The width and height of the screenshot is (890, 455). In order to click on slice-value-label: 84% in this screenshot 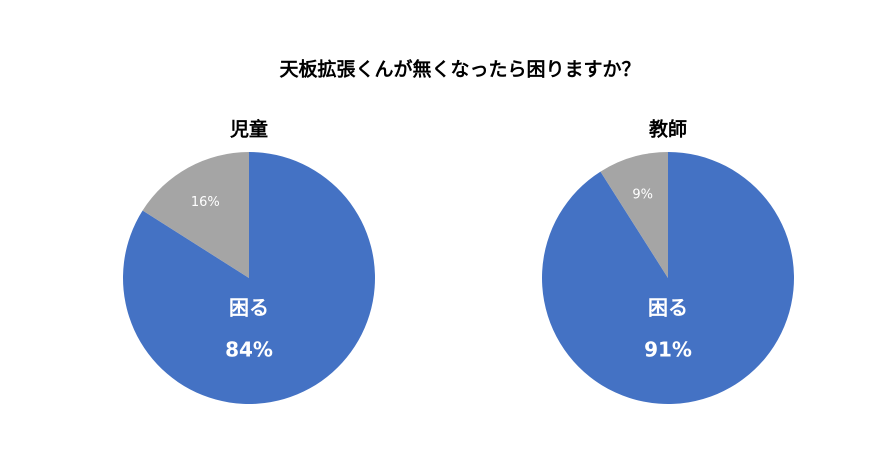, I will do `click(249, 350)`.